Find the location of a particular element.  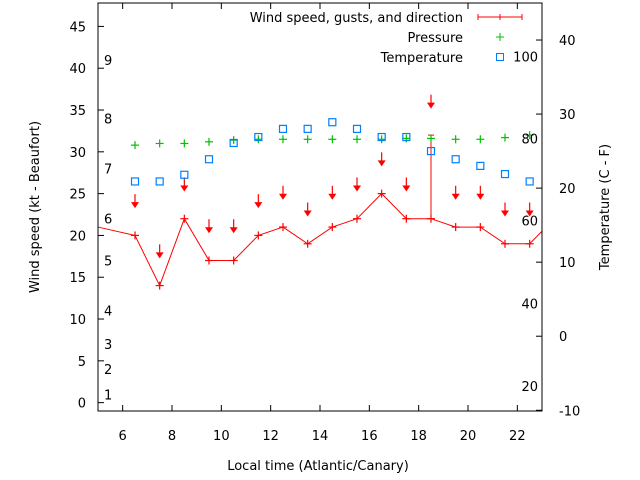

legend-label-pressure: Pressure is located at coordinates (435, 38).